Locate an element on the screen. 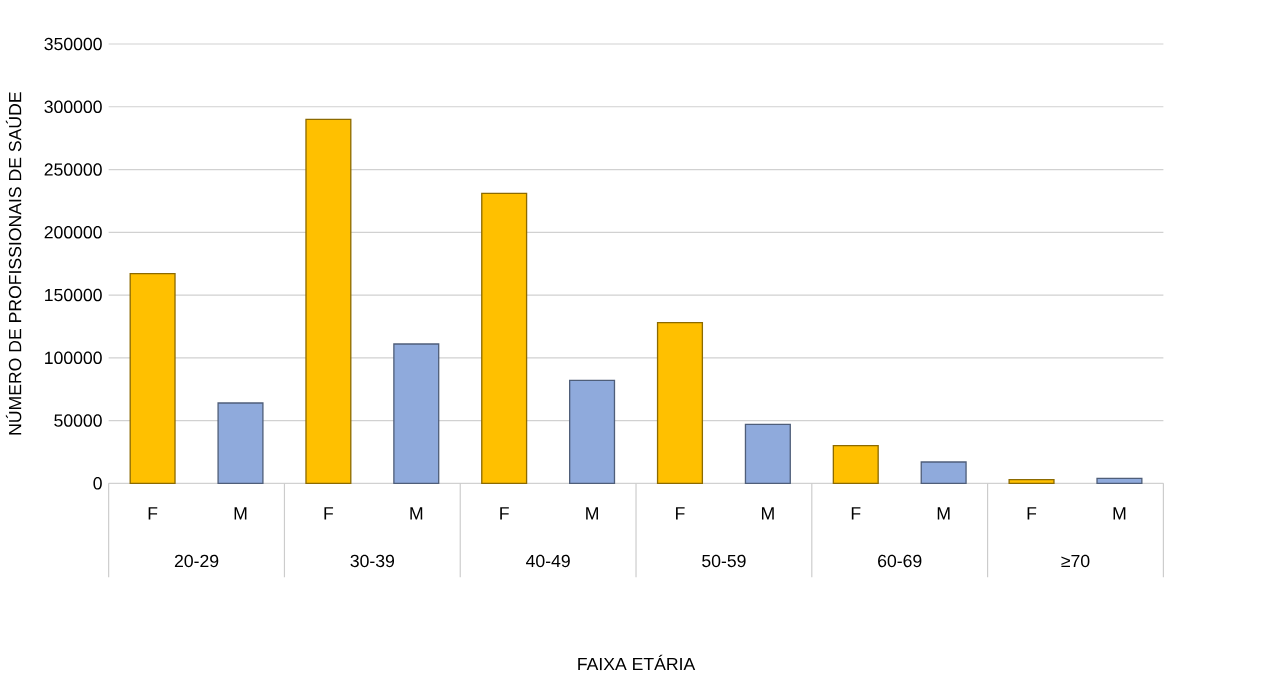 This screenshot has height=676, width=1264. x-axis-title: FAIXA ETÁRIA is located at coordinates (637, 662).